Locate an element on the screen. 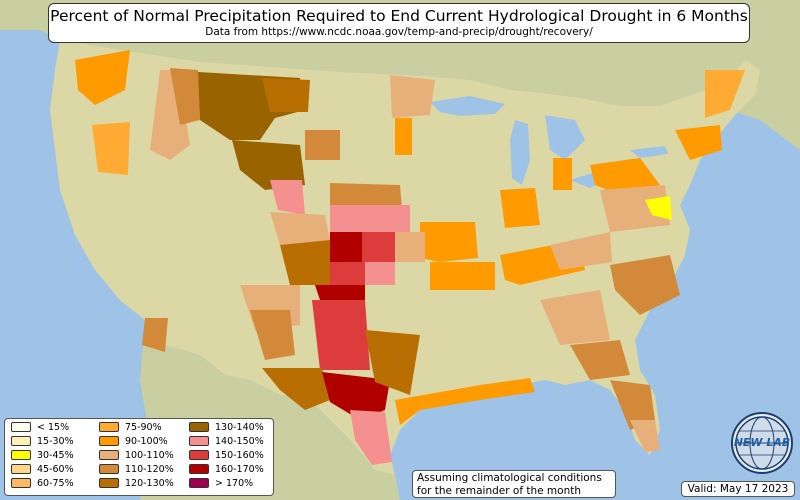 This screenshot has width=800, height=500. legend-item: 45-60% is located at coordinates (42, 469).